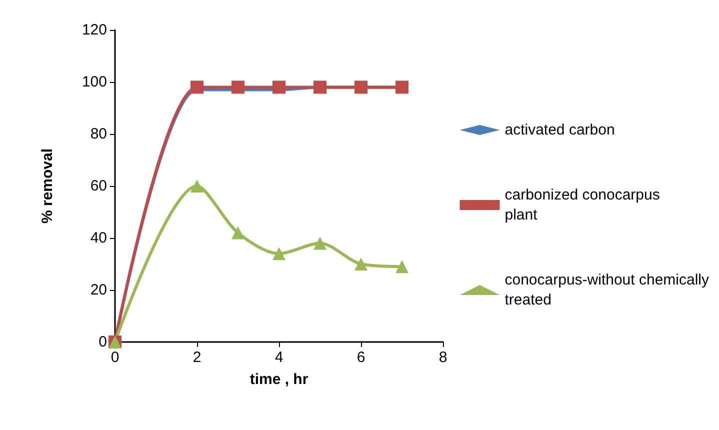 The width and height of the screenshot is (719, 430). Describe the element at coordinates (47, 186) in the screenshot. I see `y-axis-title: % removal` at that location.